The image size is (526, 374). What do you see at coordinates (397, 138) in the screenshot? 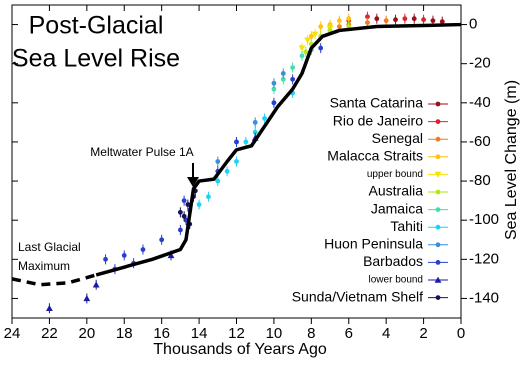
I see `legend-label: Senegal` at bounding box center [397, 138].